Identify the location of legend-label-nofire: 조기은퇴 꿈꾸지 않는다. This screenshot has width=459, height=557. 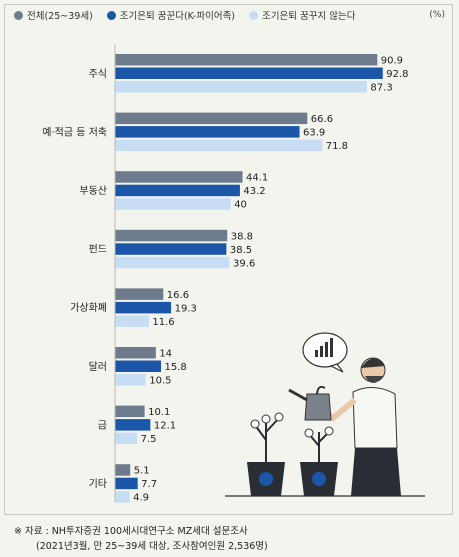
(309, 16).